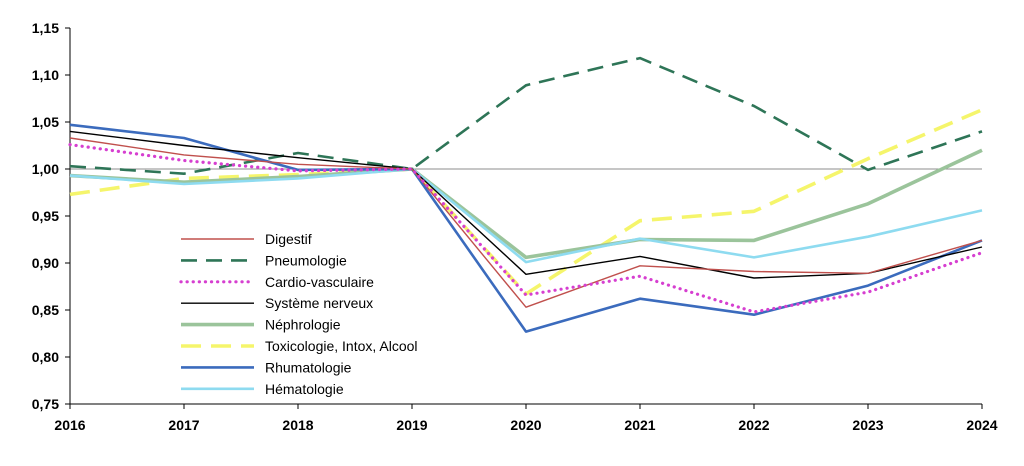 The width and height of the screenshot is (1024, 466). I want to click on y-tick-label: 1,05, so click(45, 122).